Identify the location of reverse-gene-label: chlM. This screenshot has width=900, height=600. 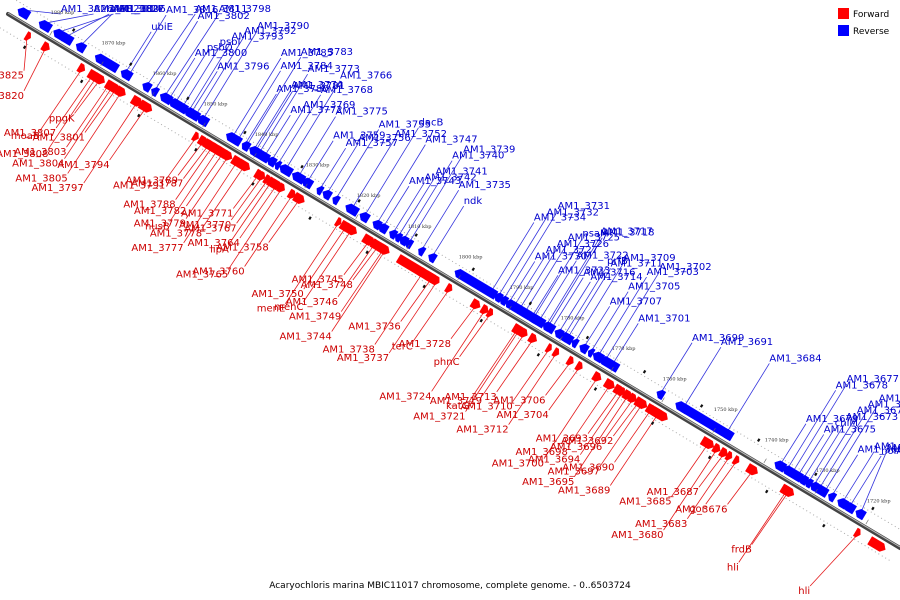
(846, 423).